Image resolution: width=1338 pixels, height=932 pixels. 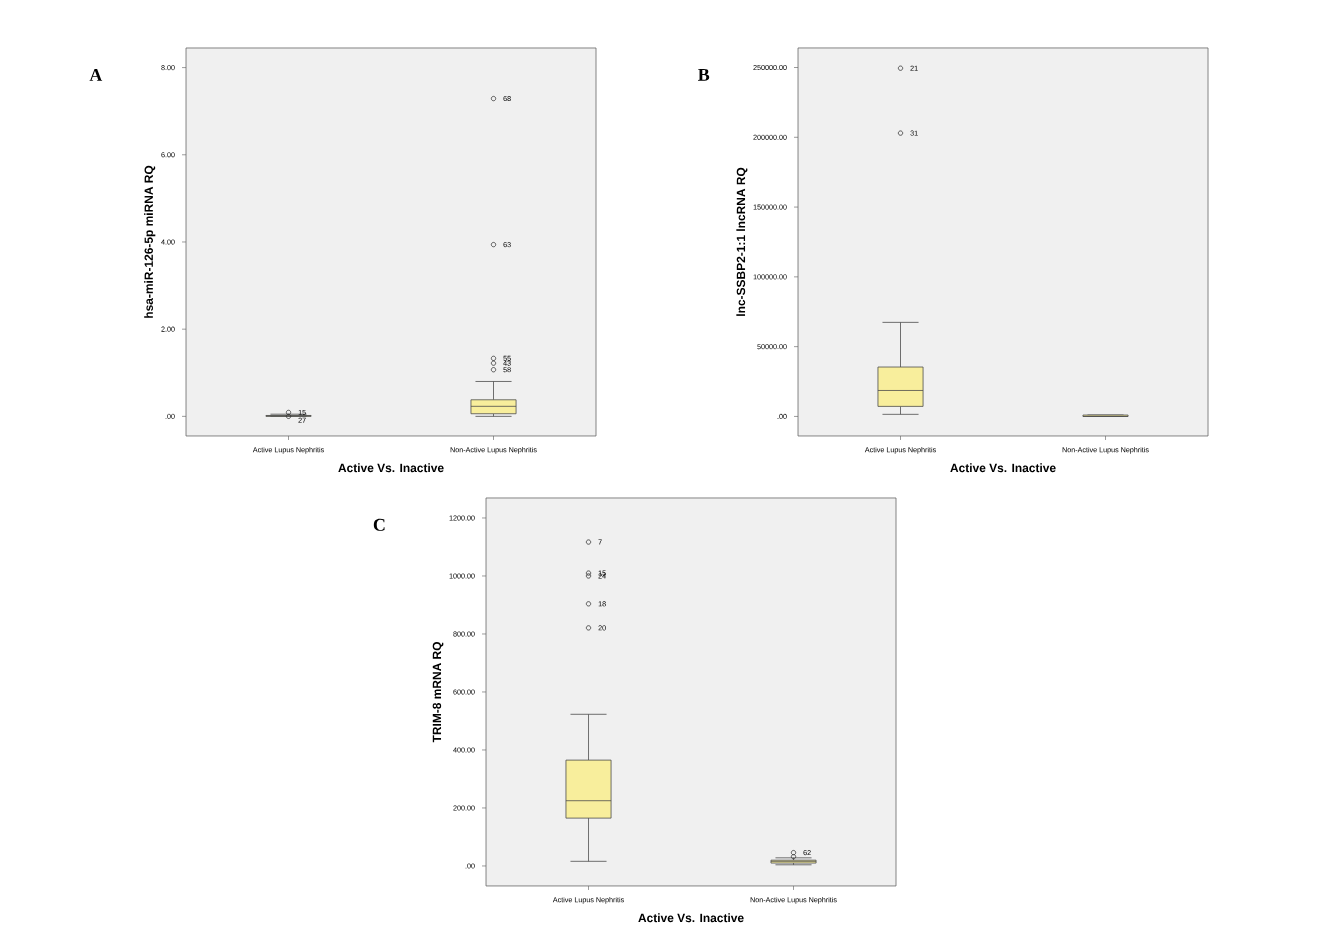 I want to click on text: B, so click(x=704, y=74).